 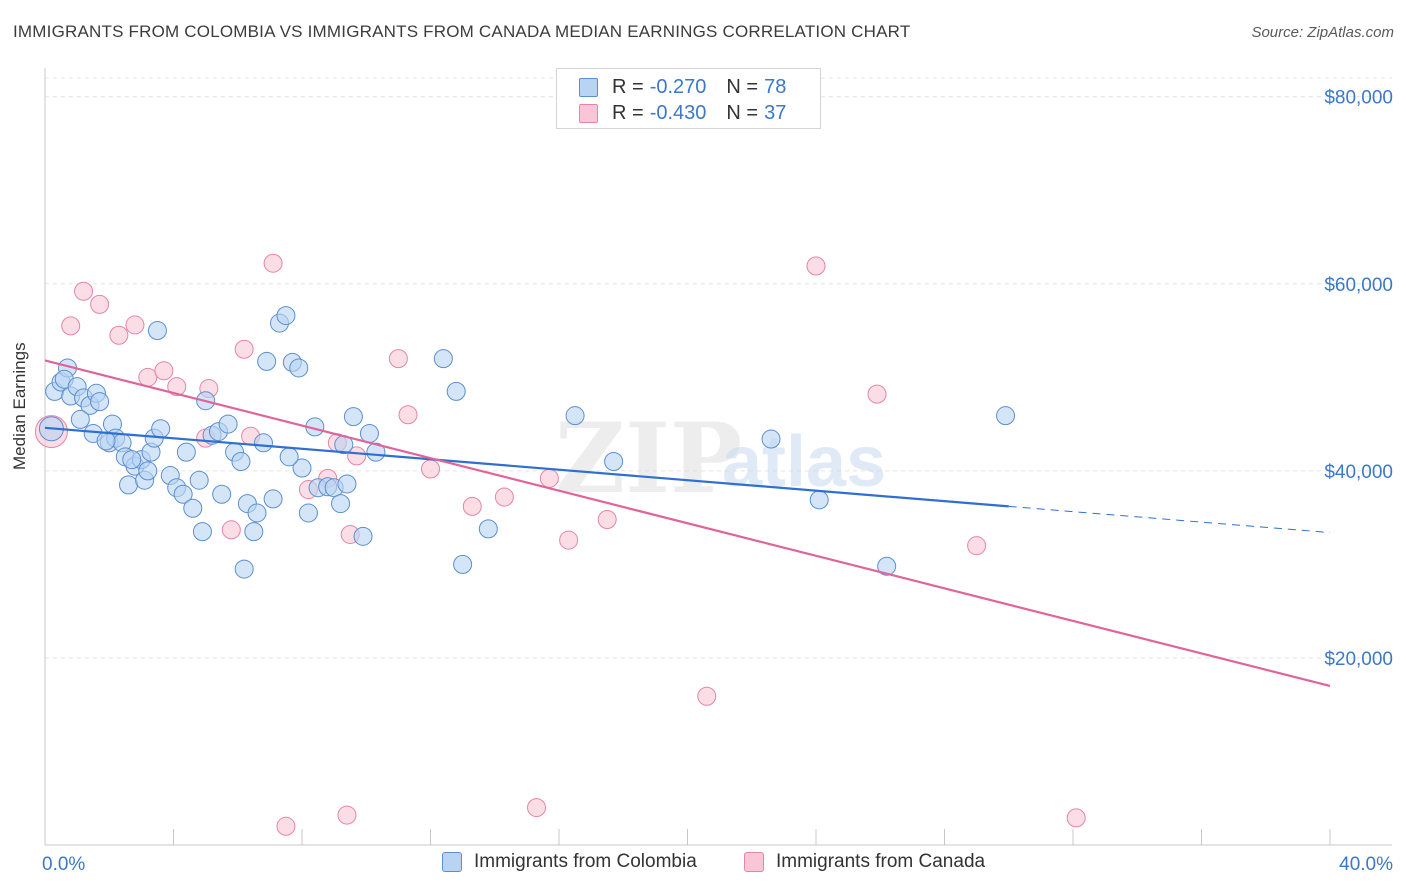 I want to click on legend-swatch-colombia, so click(x=588, y=87).